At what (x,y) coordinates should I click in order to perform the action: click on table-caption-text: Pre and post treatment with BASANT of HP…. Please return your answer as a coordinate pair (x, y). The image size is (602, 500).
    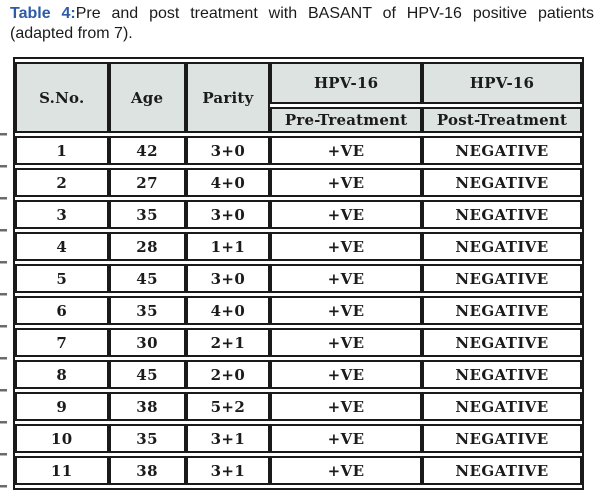
    Looking at the image, I should click on (302, 23).